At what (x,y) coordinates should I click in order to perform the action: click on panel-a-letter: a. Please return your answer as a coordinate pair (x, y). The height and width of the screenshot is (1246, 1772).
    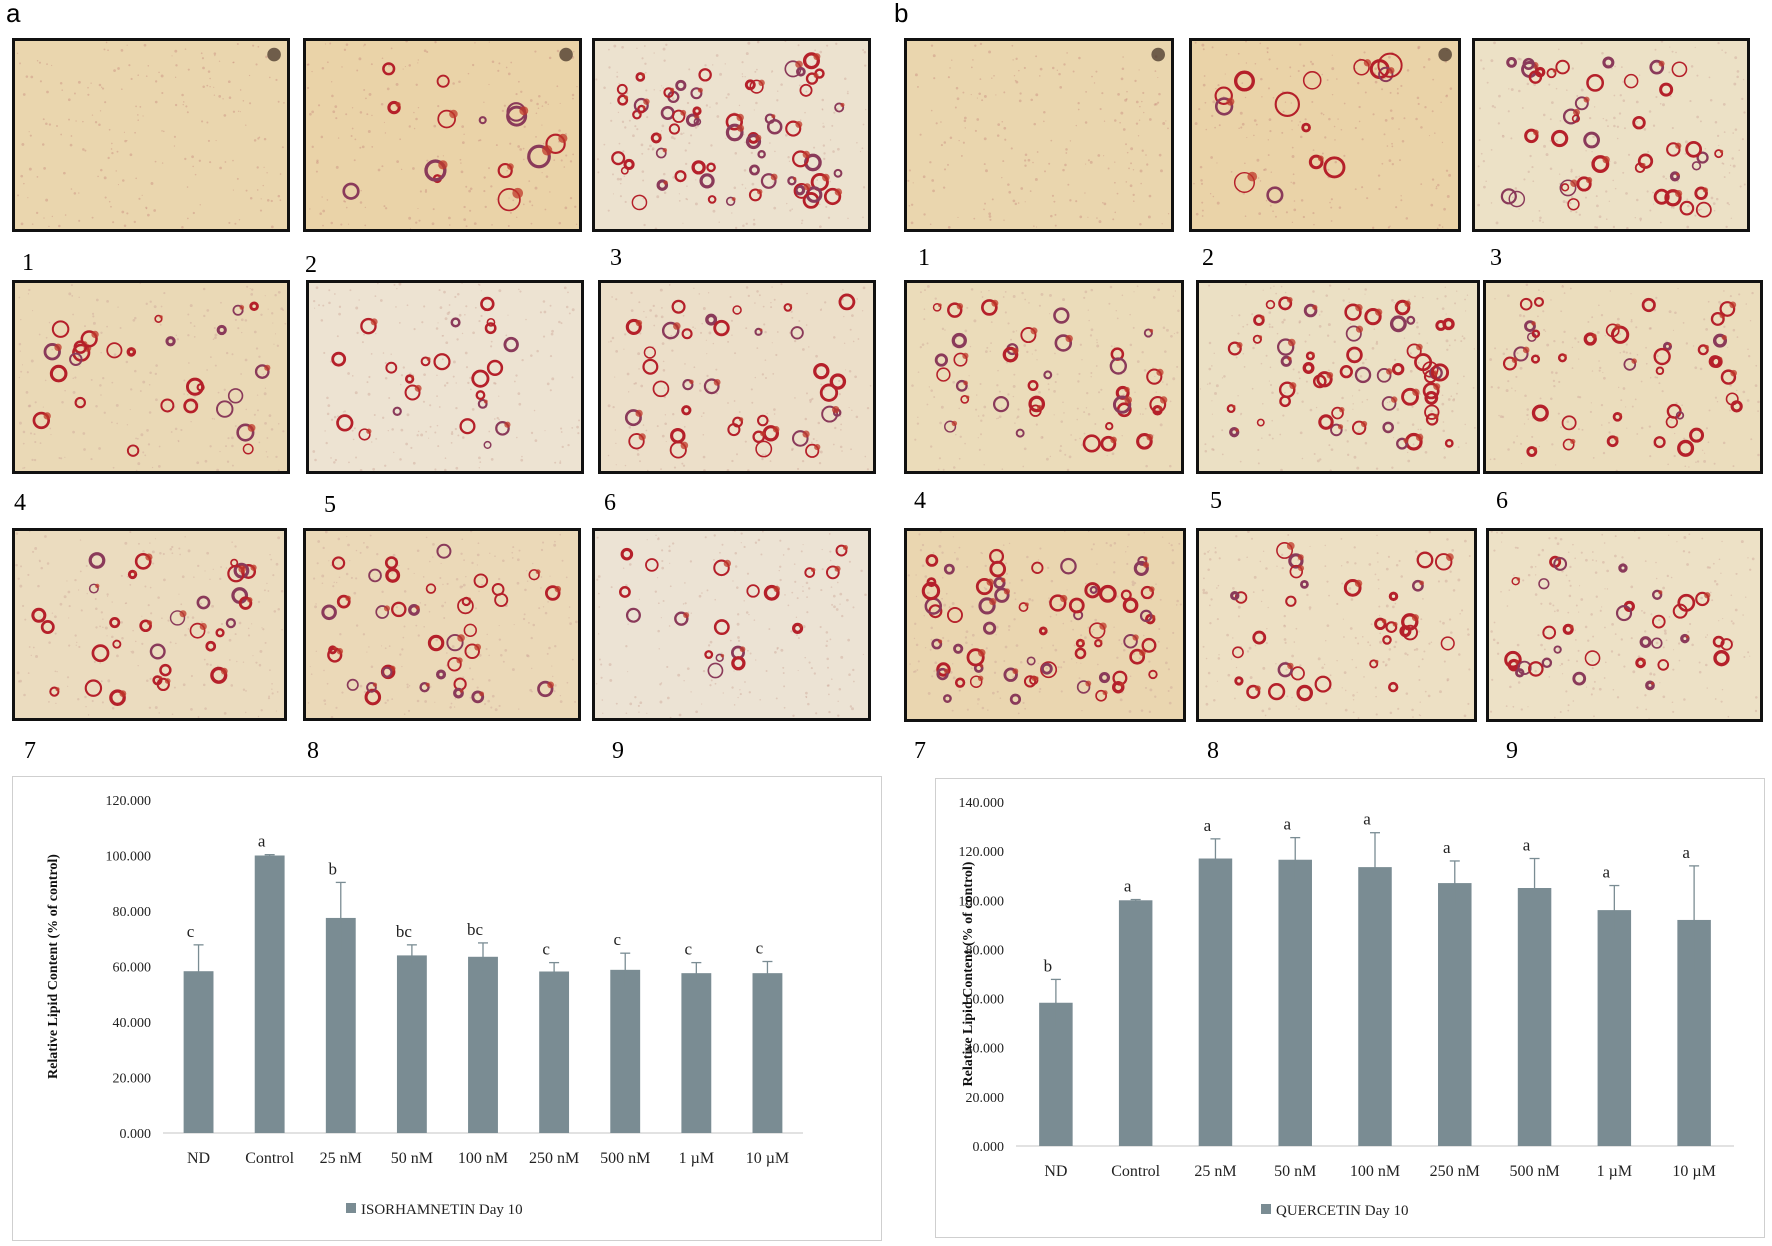
    Looking at the image, I should click on (13, 14).